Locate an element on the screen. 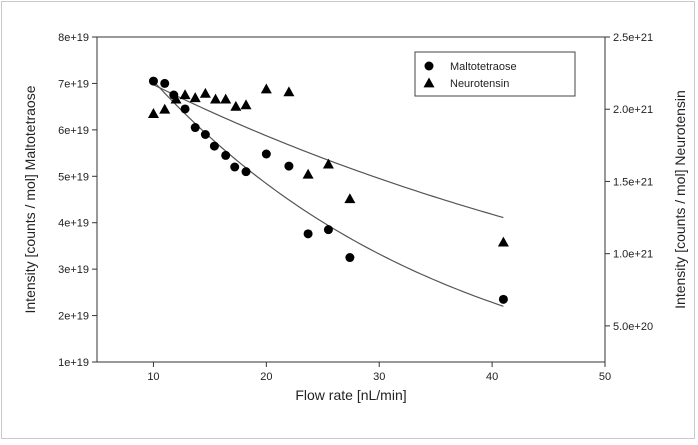  y-left-tick-label: 8e+19 is located at coordinates (73, 38).